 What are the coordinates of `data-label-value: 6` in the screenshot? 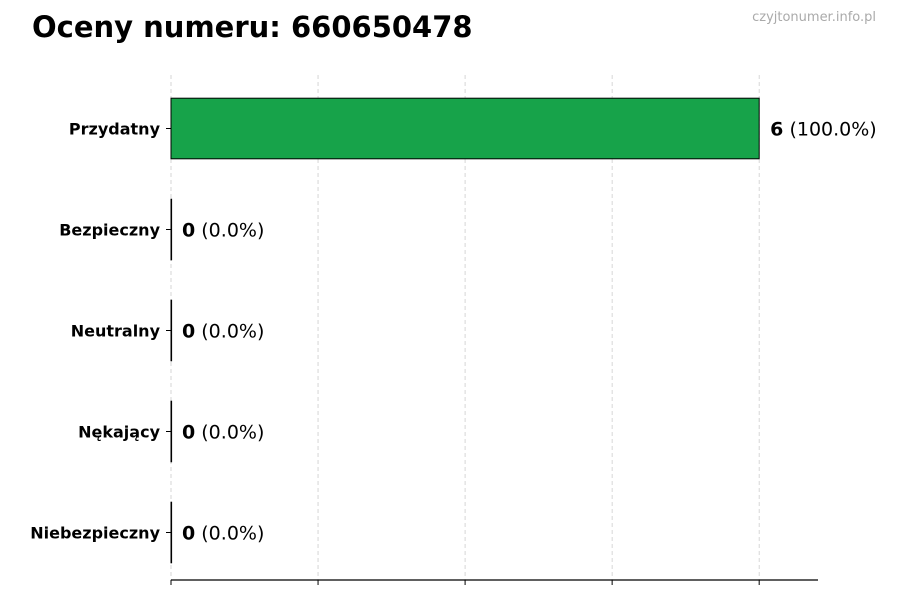 It's located at (776, 130).